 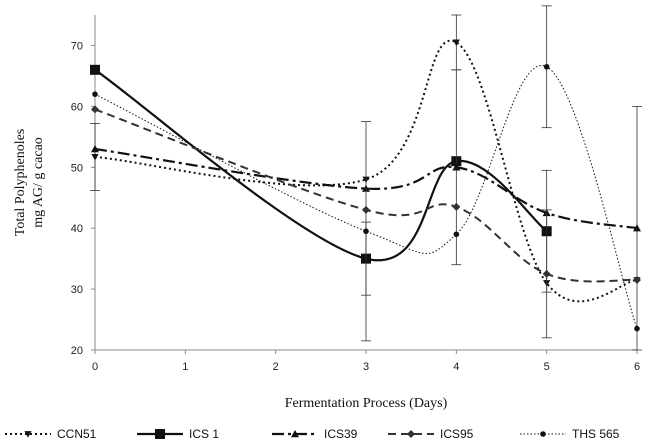 What do you see at coordinates (457, 434) in the screenshot?
I see `legend-label: ICS95` at bounding box center [457, 434].